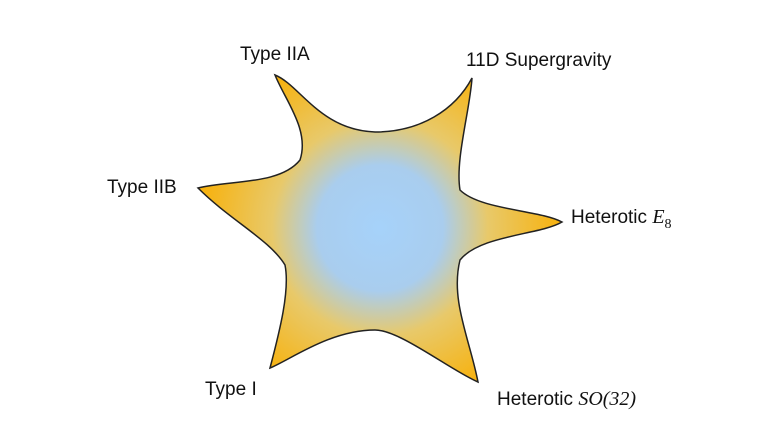 This screenshot has width=779, height=438. I want to click on label-text: Type I, so click(231, 389).